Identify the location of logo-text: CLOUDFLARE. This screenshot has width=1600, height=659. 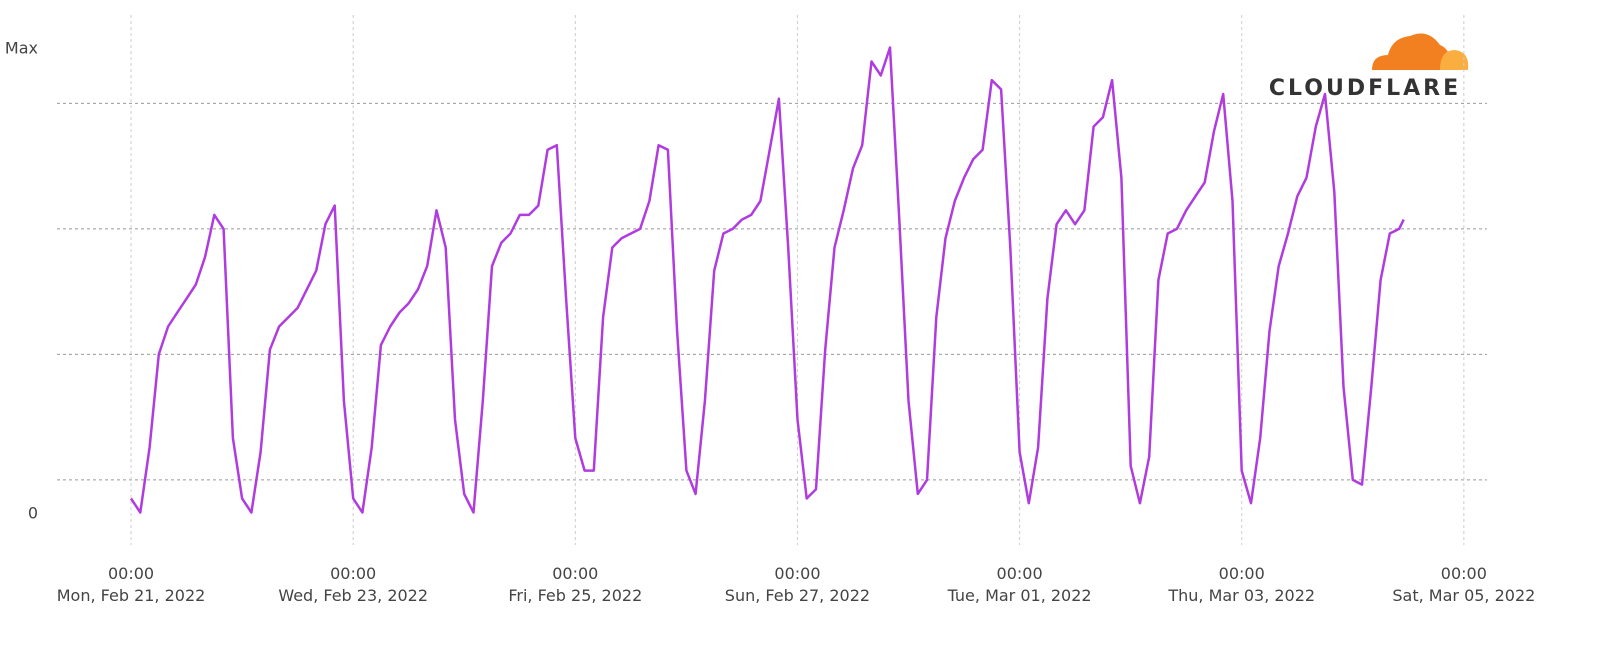
(1365, 88).